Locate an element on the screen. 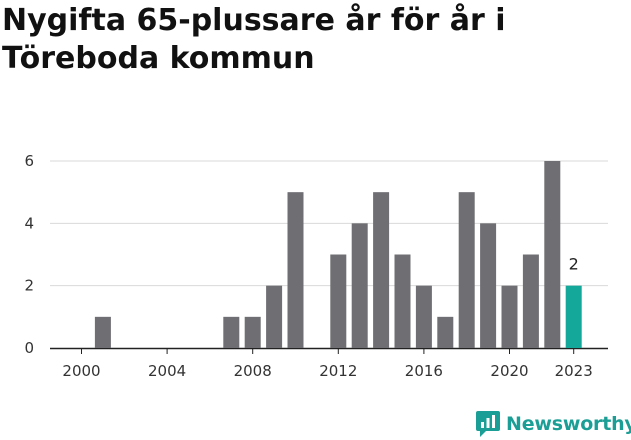  y-tick-label: 0 is located at coordinates (29, 348).